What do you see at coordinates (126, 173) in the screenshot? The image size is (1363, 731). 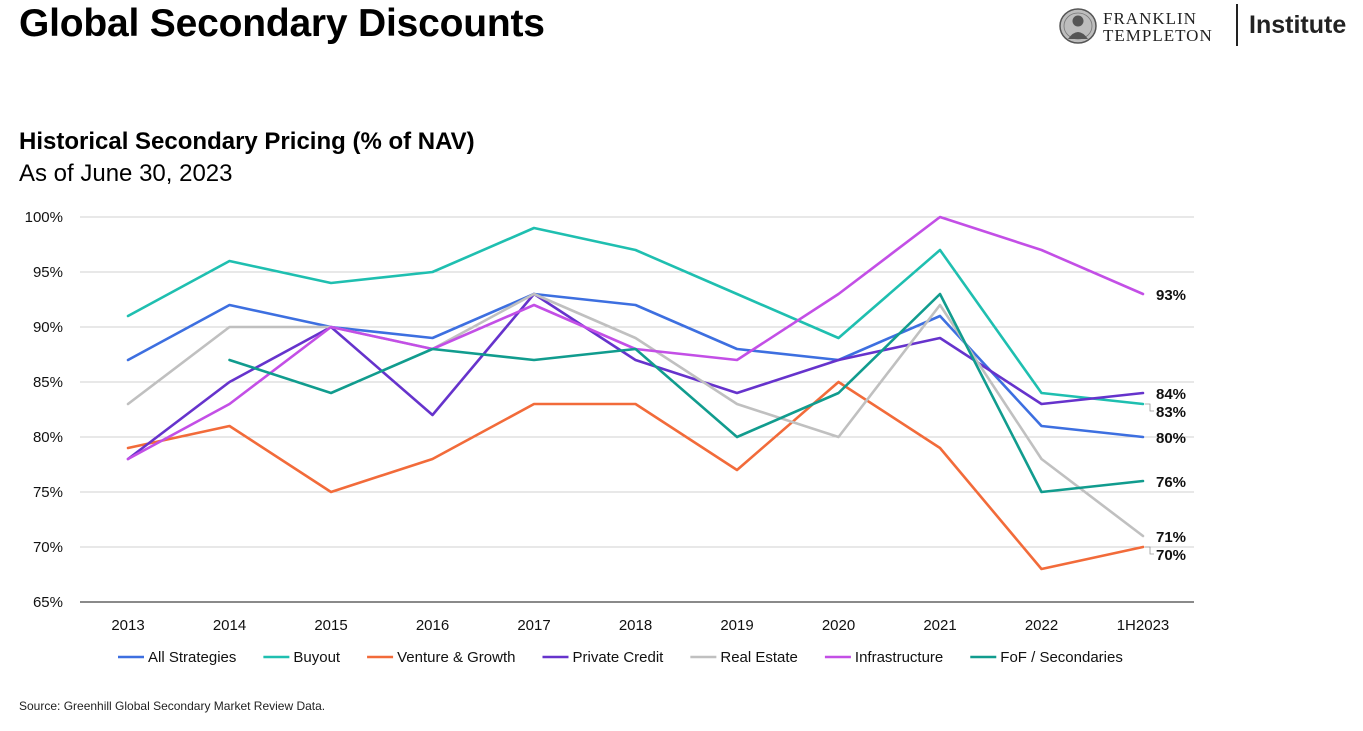 I see `chart-subtitle: As of June 30, 2023` at bounding box center [126, 173].